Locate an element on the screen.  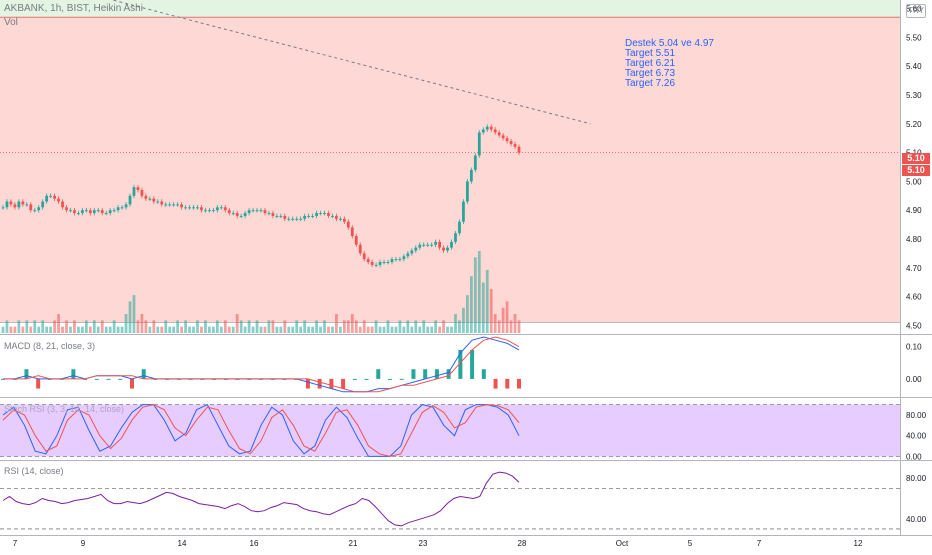
currency-badge: TRY is located at coordinates (916, 11).